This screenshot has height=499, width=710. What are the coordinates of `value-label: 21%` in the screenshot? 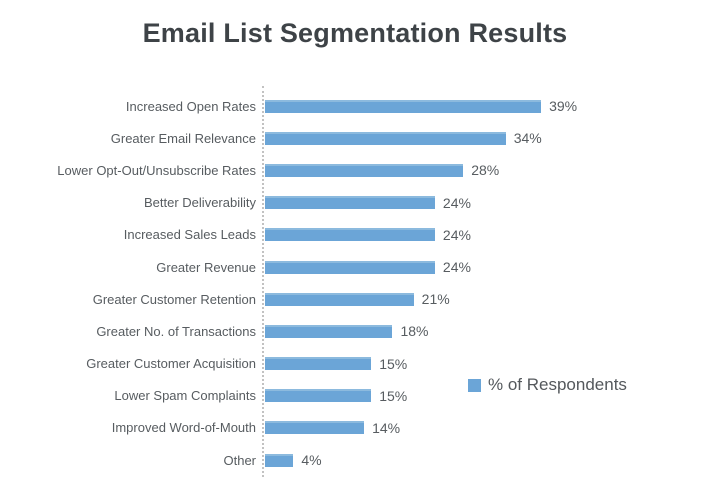 It's located at (435, 299).